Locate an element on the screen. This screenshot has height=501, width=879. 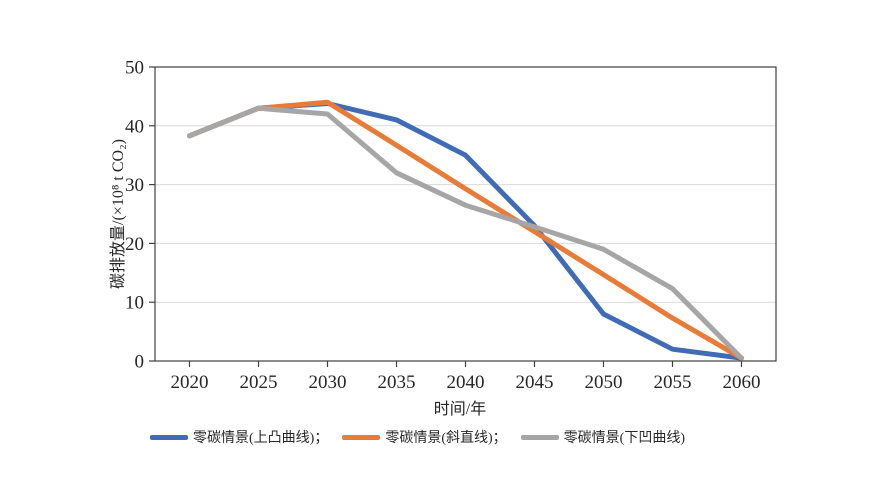
x-tick-label-2025: 2025 is located at coordinates (259, 382).